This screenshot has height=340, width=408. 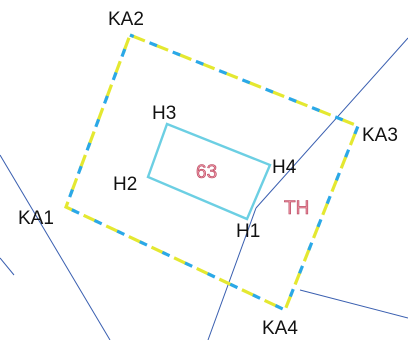 I want to click on house-corner-label-h4: H4, so click(x=284, y=167).